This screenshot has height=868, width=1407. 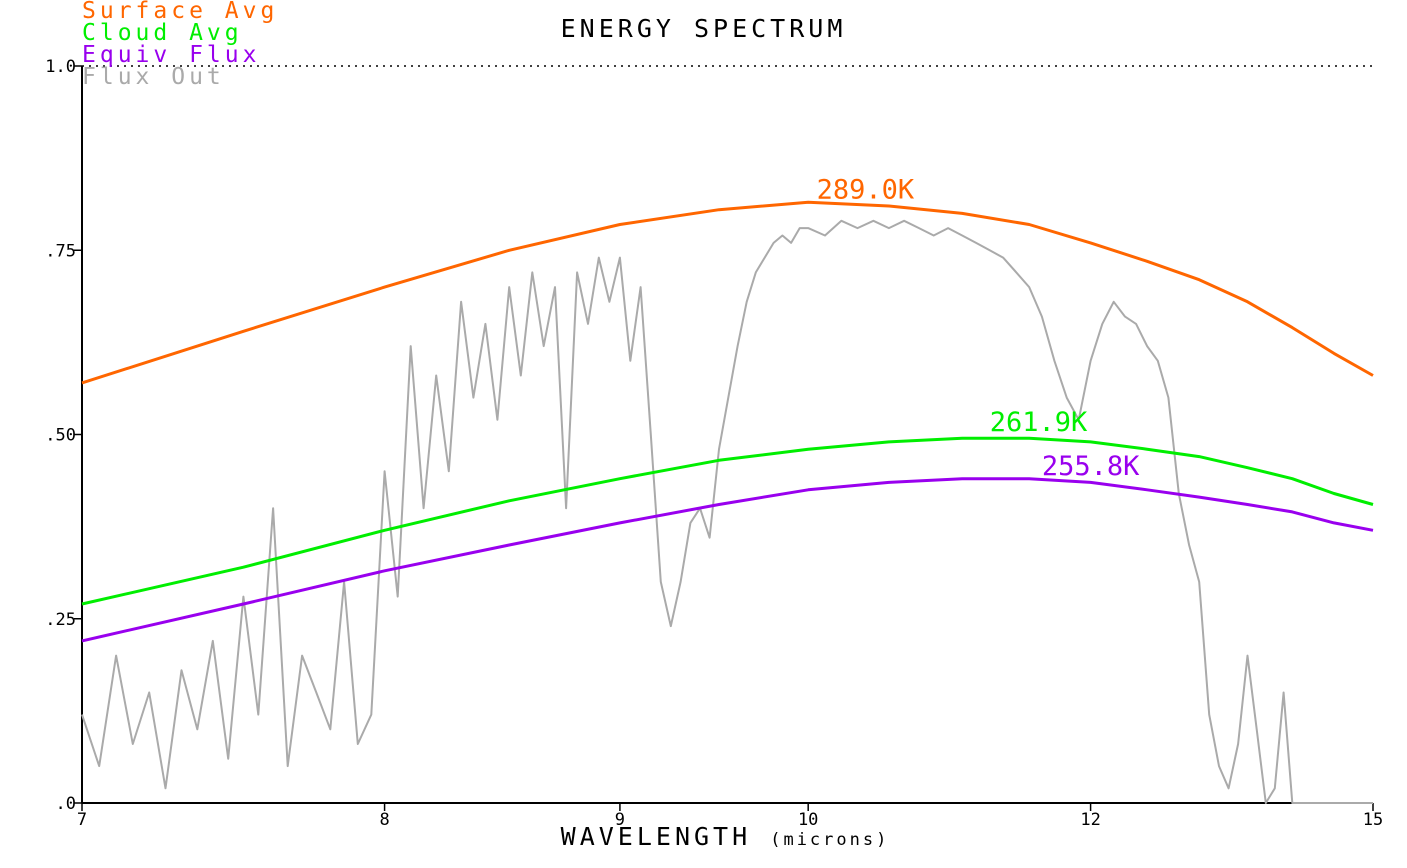 I want to click on legend-entry-surface-avg: Surface Avg, so click(x=180, y=12).